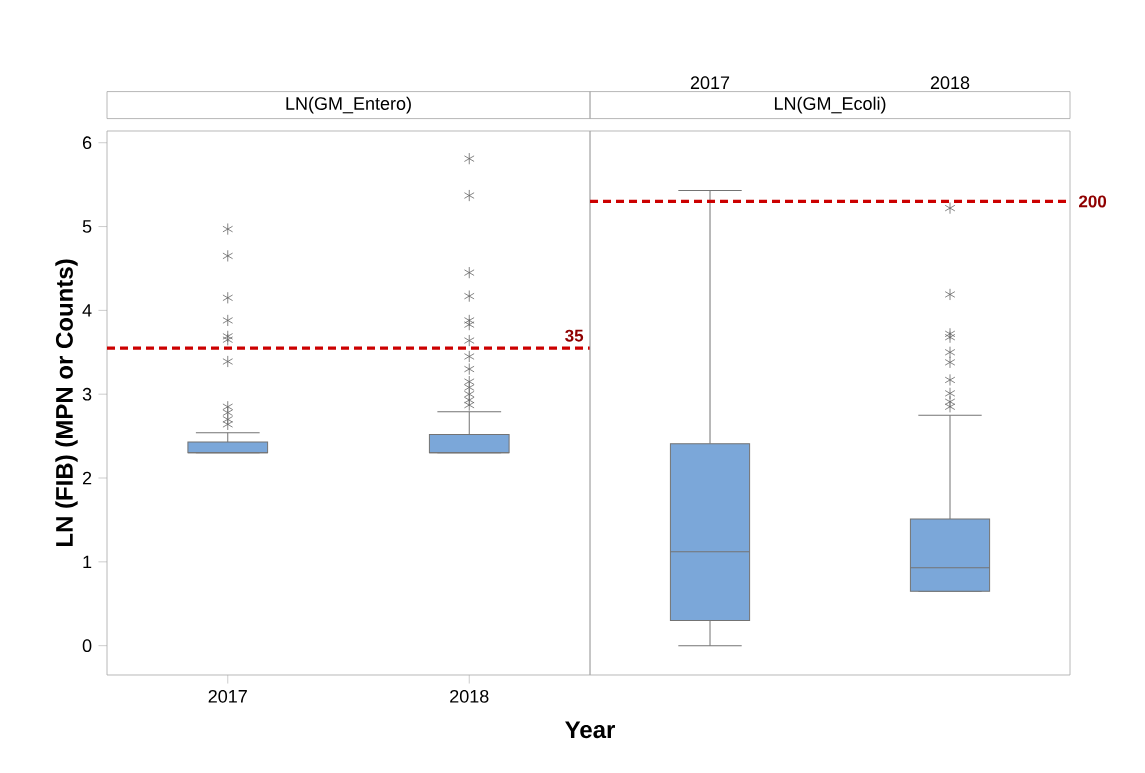  What do you see at coordinates (87, 143) in the screenshot?
I see `y-tick-label: 6` at bounding box center [87, 143].